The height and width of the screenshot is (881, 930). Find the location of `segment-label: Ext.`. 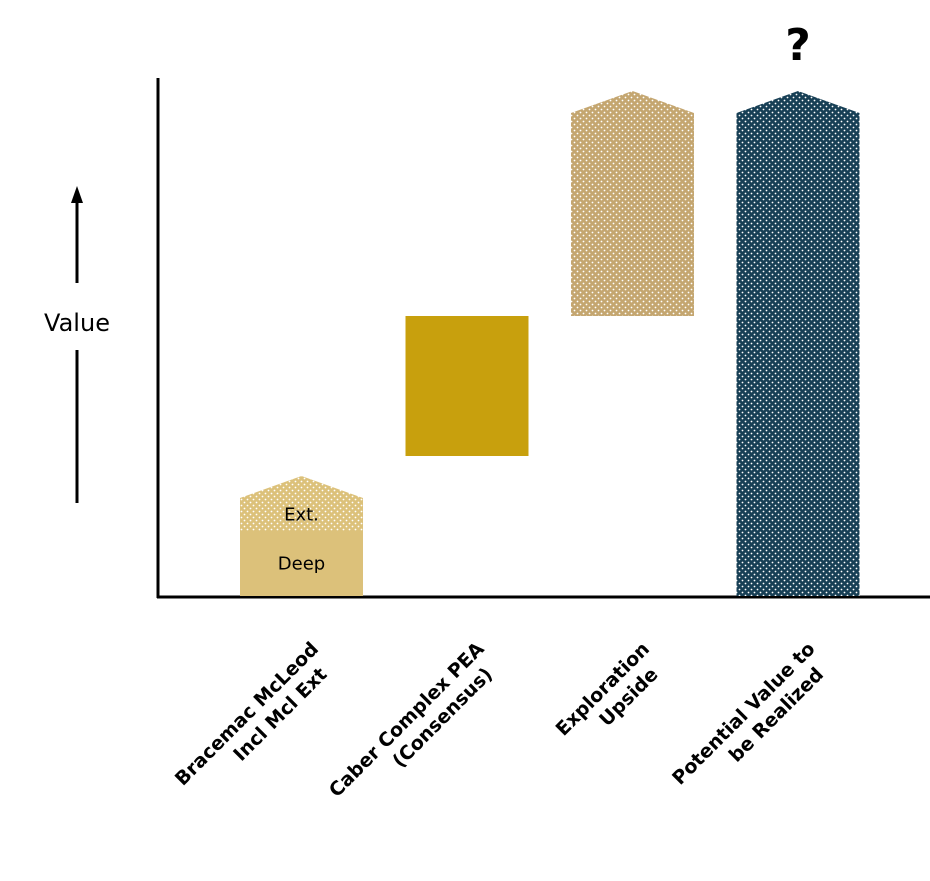

segment-label: Ext. is located at coordinates (301, 515).